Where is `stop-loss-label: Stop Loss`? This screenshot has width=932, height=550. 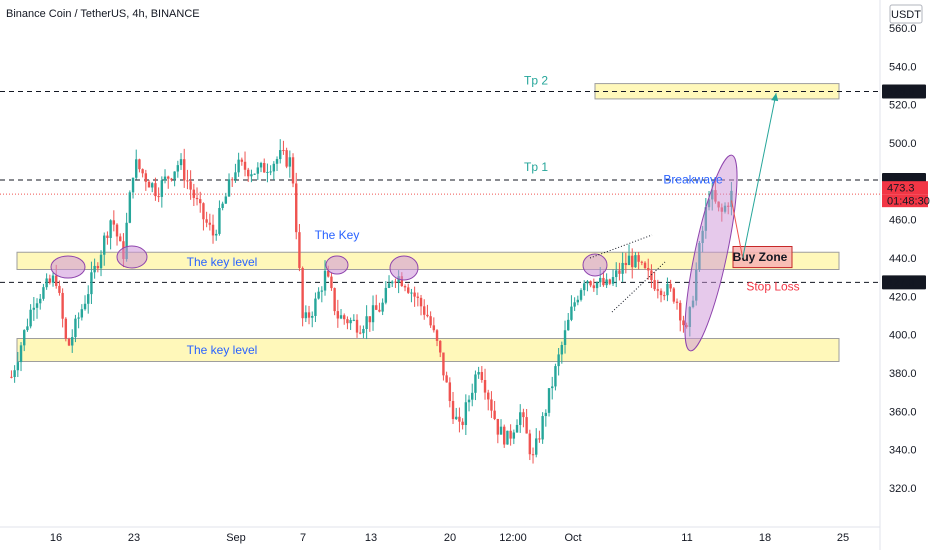
stop-loss-label: Stop Loss is located at coordinates (772, 287).